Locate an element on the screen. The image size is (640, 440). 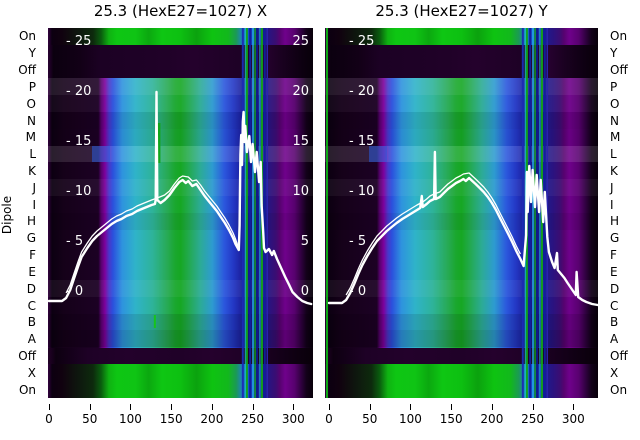
category-label-right: X is located at coordinates (614, 372).